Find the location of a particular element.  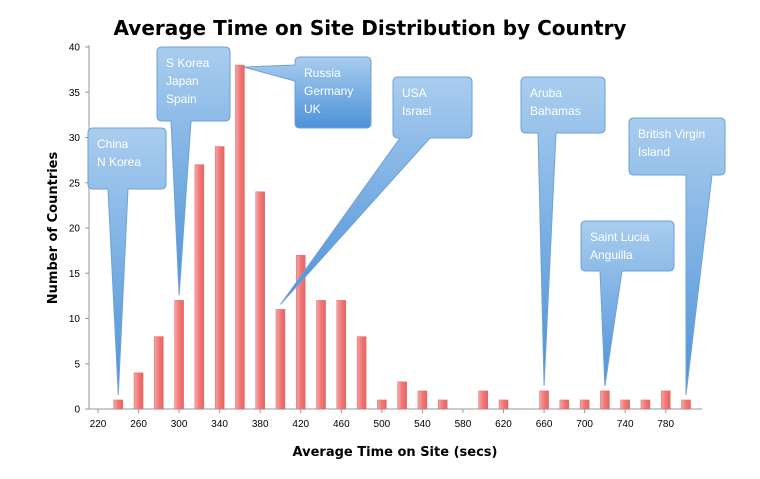

x-axis-label: Average Time on Site (secs) is located at coordinates (395, 452).